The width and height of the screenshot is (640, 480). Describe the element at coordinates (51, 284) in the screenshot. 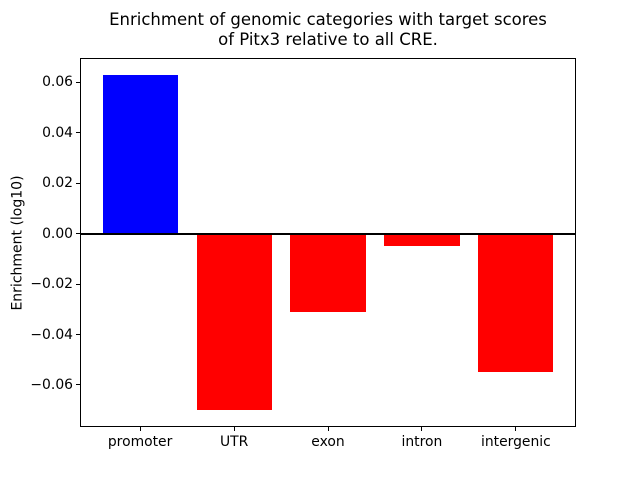

I see `y-tick-label: −0.02` at that location.